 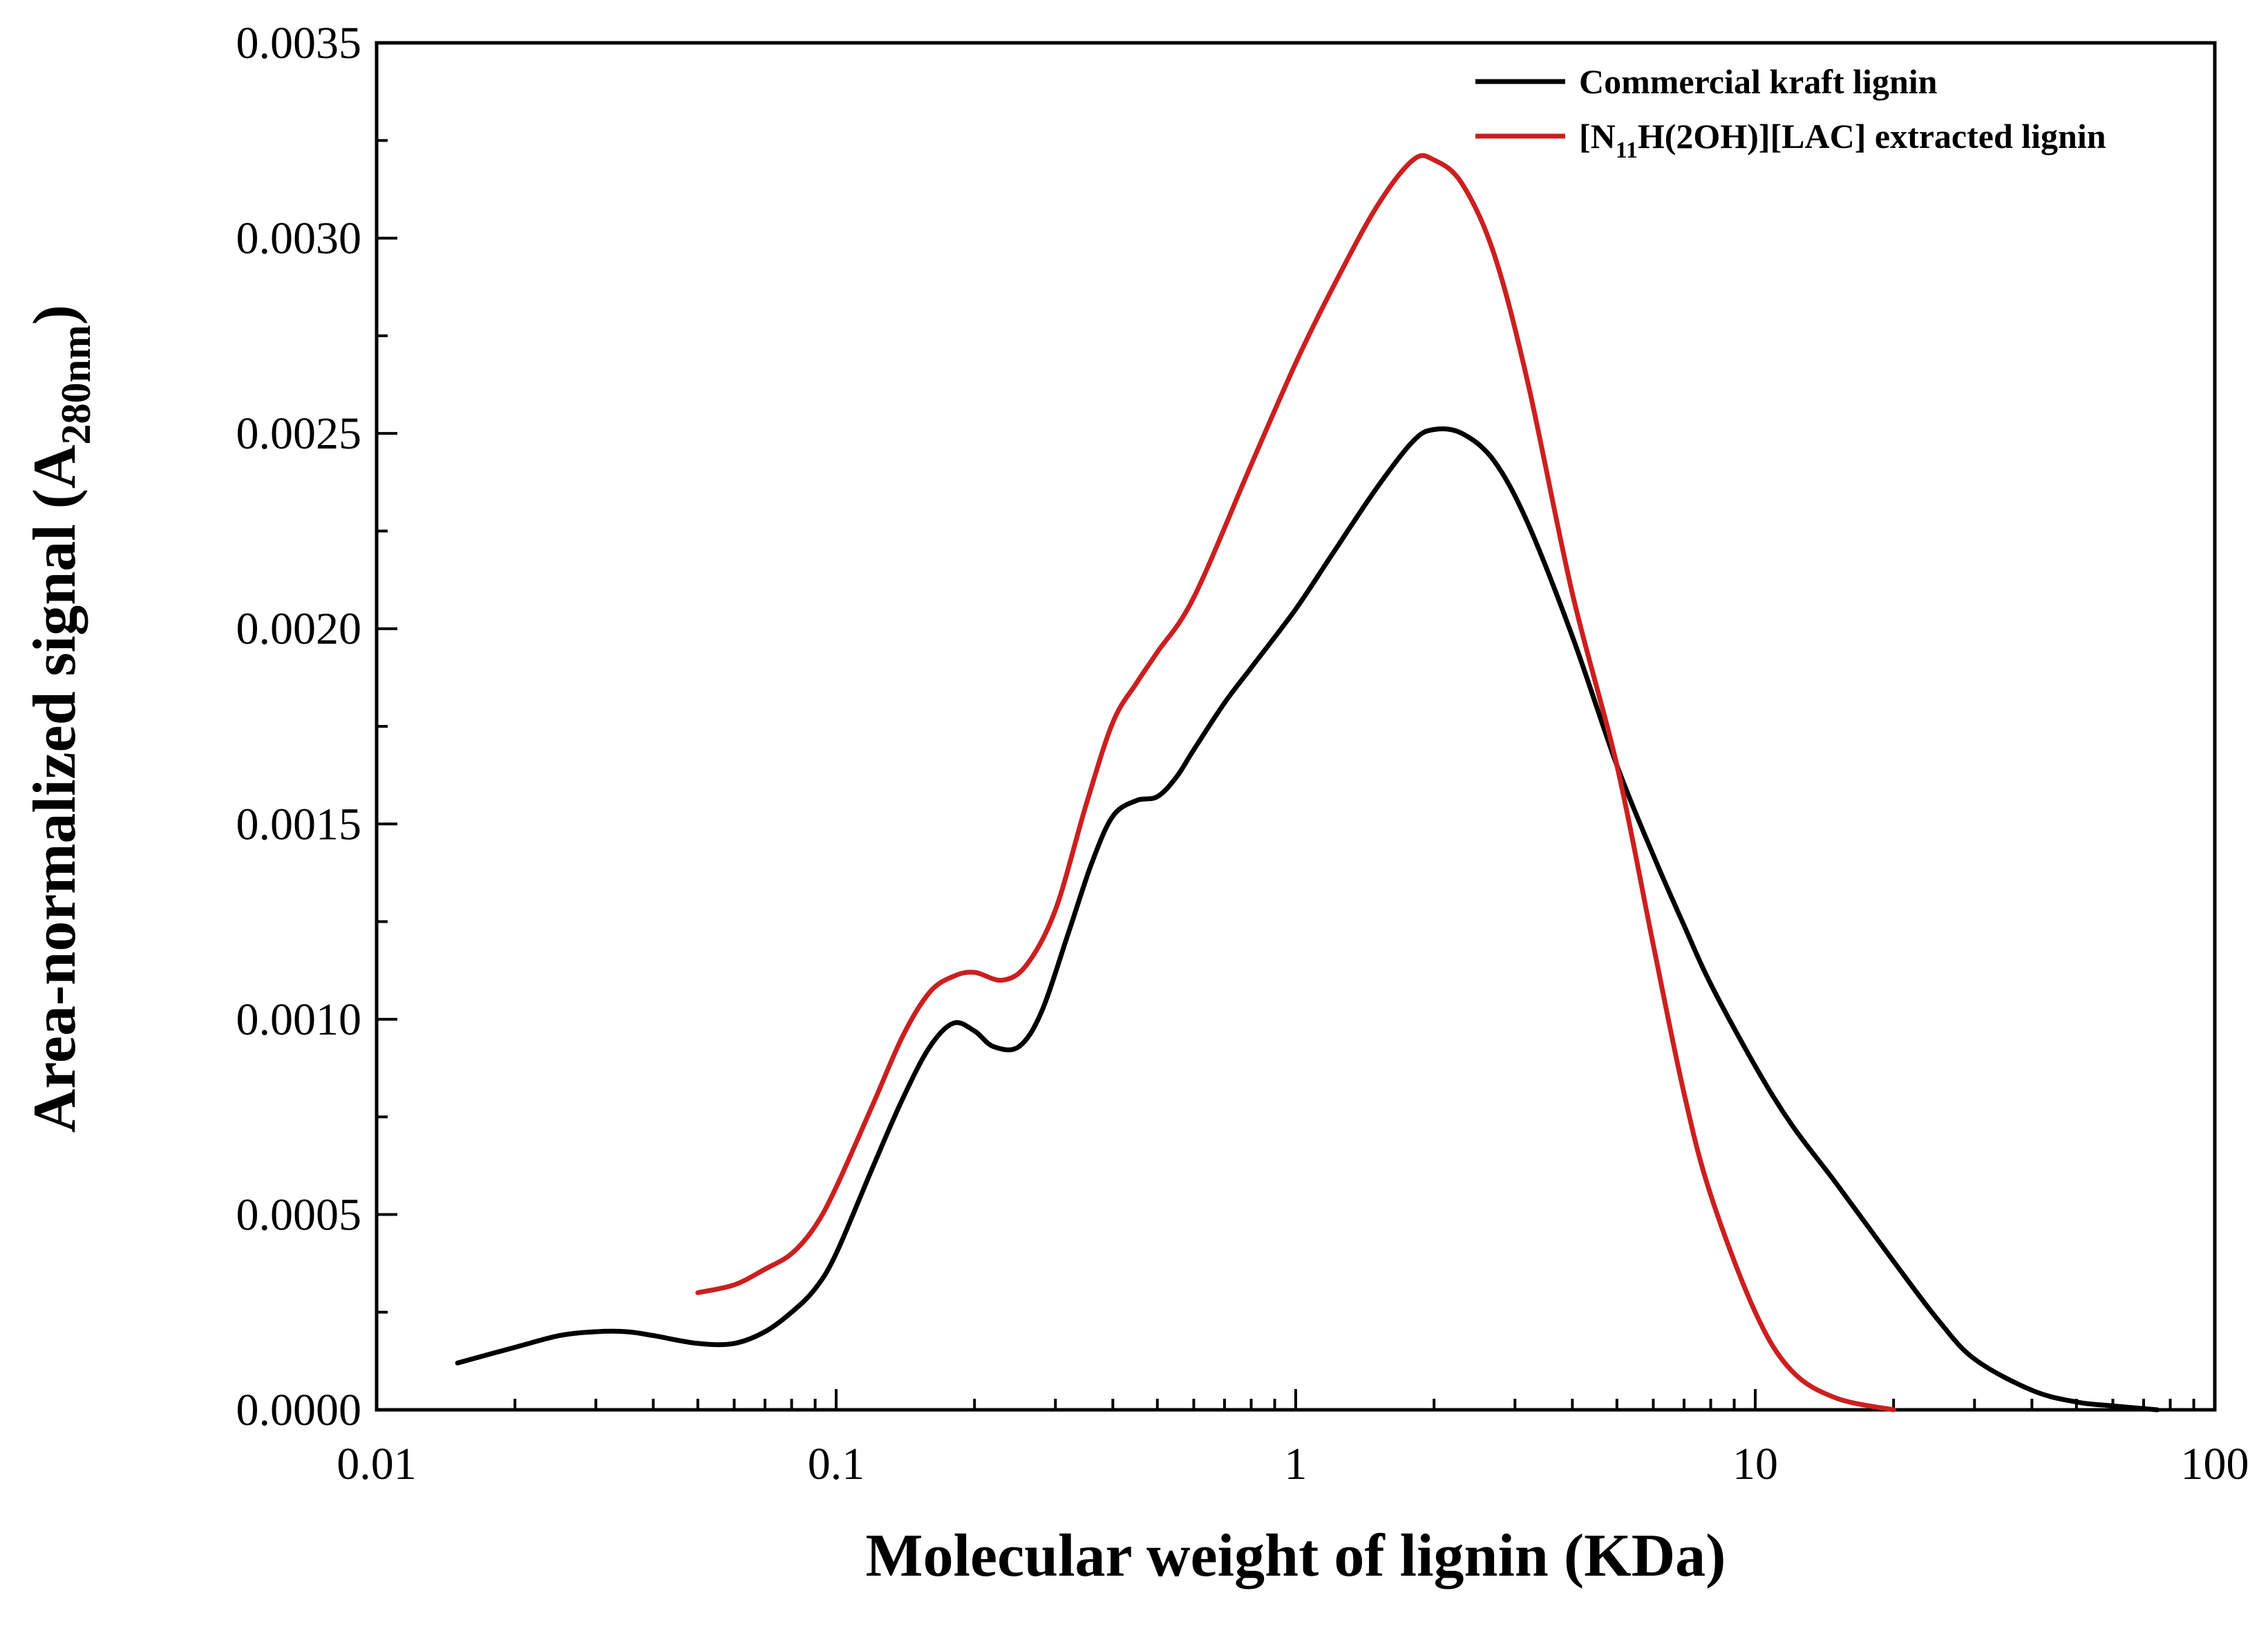 What do you see at coordinates (60, 719) in the screenshot?
I see `y-axis-title: Area-normalized signal (A280nm)` at bounding box center [60, 719].